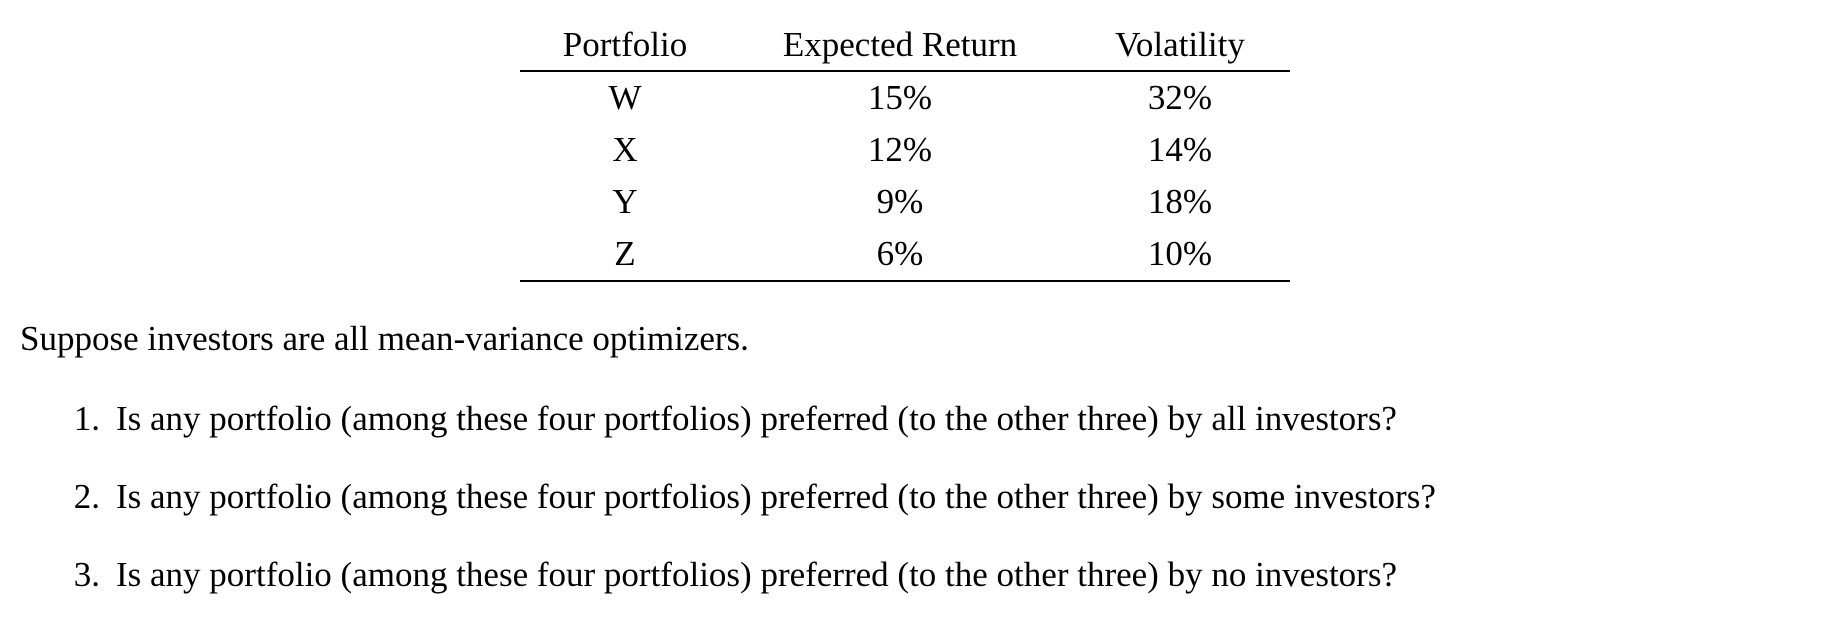  Describe the element at coordinates (625, 46) in the screenshot. I see `header-portfolio: Portfolio` at that location.